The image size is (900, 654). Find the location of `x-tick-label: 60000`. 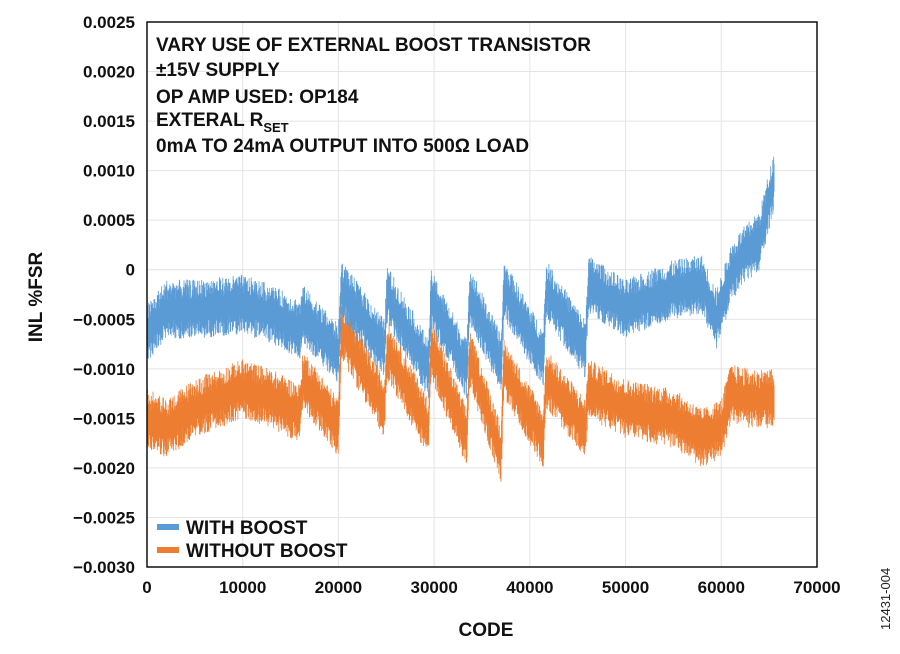

x-tick-label: 60000 is located at coordinates (721, 587).